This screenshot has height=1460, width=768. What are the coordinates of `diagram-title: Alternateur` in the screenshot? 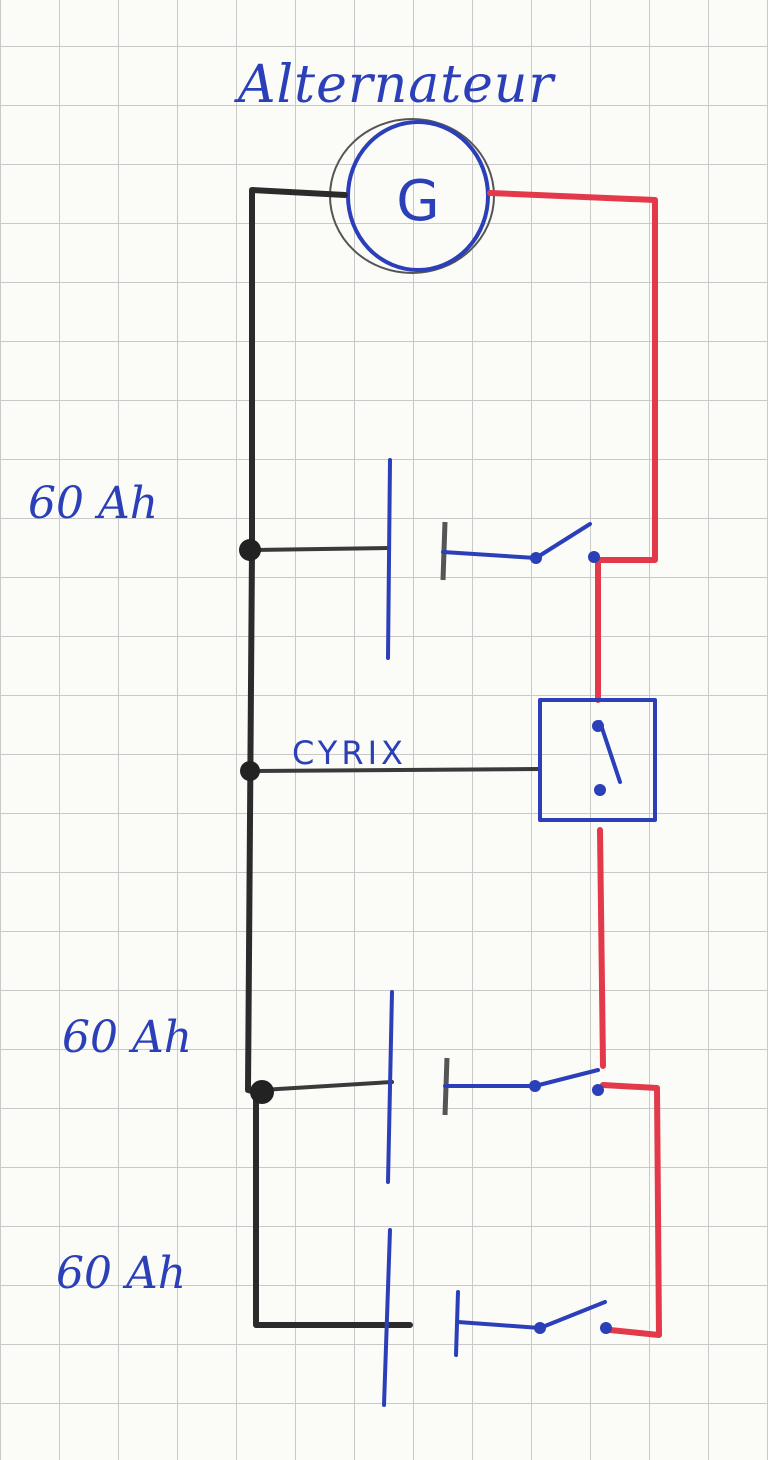 It's located at (395, 85).